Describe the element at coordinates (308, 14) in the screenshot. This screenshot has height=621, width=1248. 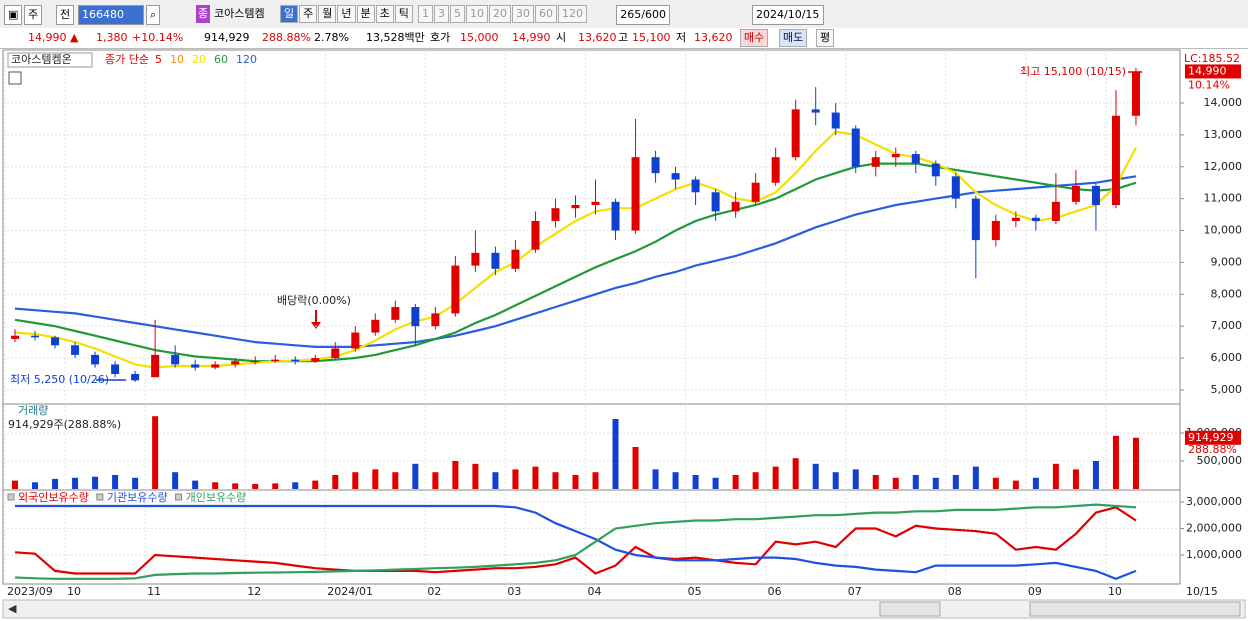
I see `period-button: 주` at that location.